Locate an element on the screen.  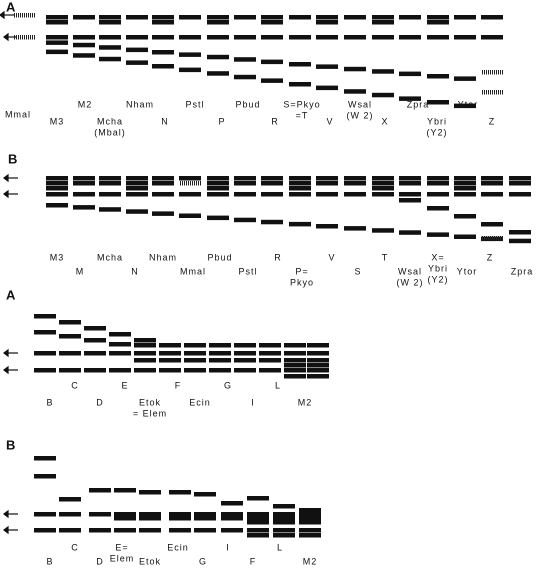
lane-label: Ecin is located at coordinates (200, 402).